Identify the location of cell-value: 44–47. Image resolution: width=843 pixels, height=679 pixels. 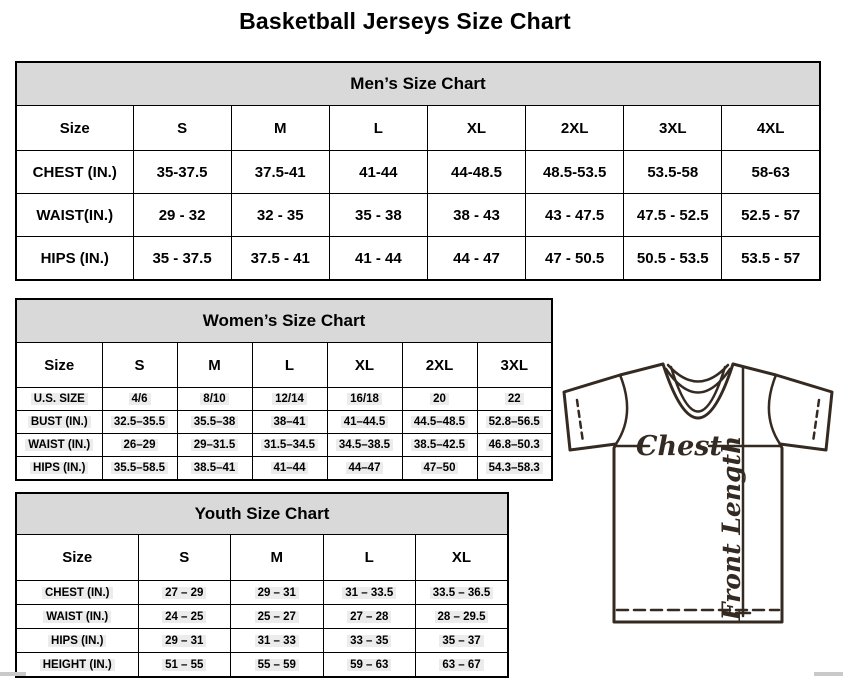
(364, 468).